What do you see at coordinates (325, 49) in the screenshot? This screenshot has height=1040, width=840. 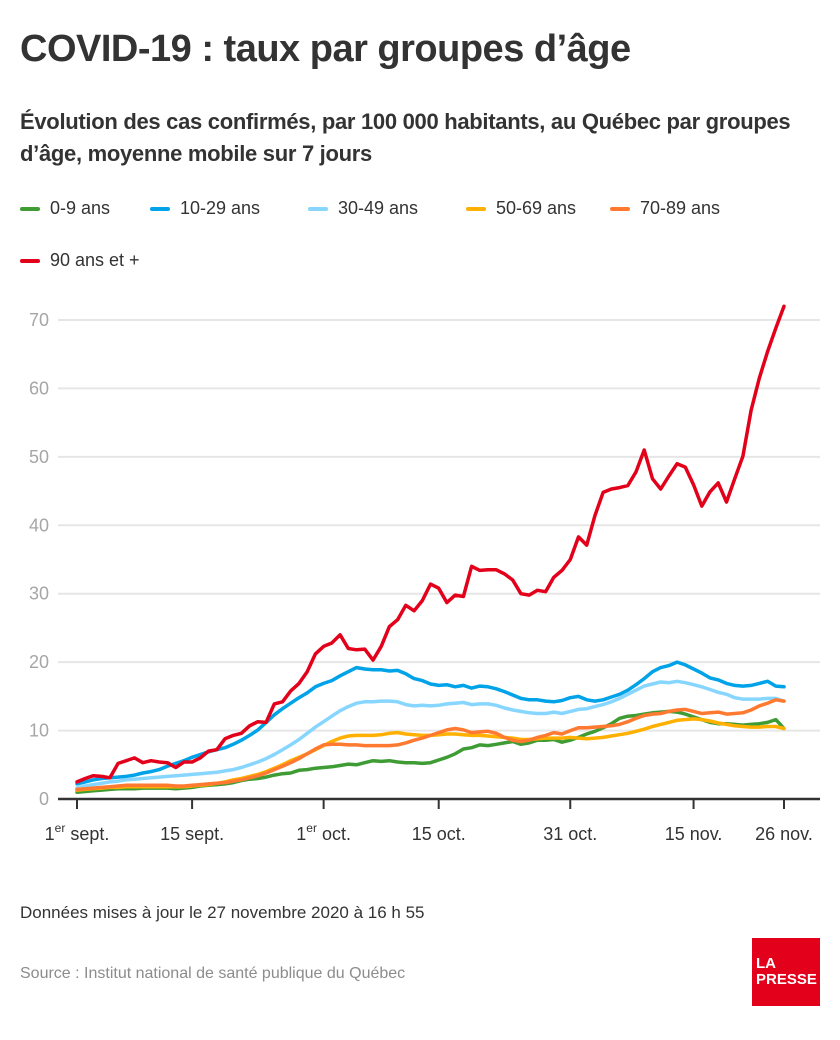 I see `chart-title: COVID-19 : taux par groupes d’âge` at bounding box center [325, 49].